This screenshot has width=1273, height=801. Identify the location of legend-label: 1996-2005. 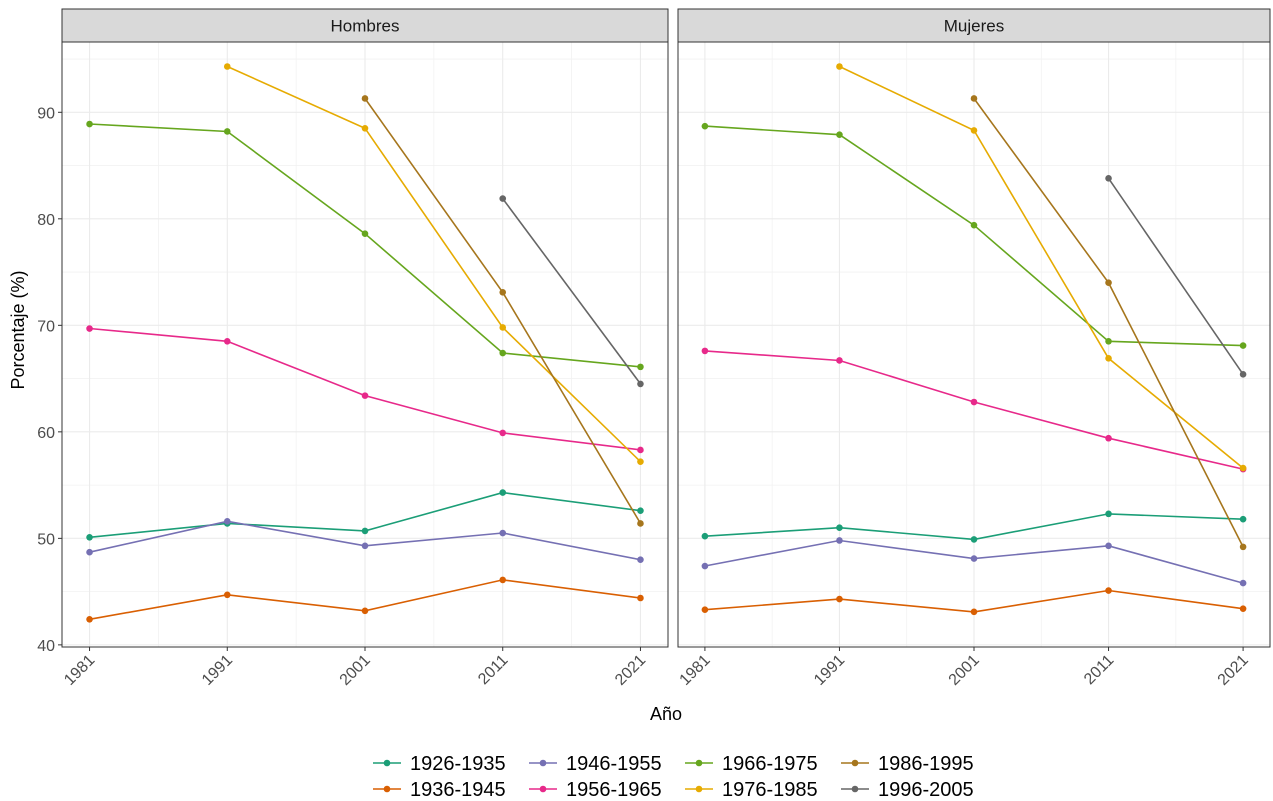
(926, 790).